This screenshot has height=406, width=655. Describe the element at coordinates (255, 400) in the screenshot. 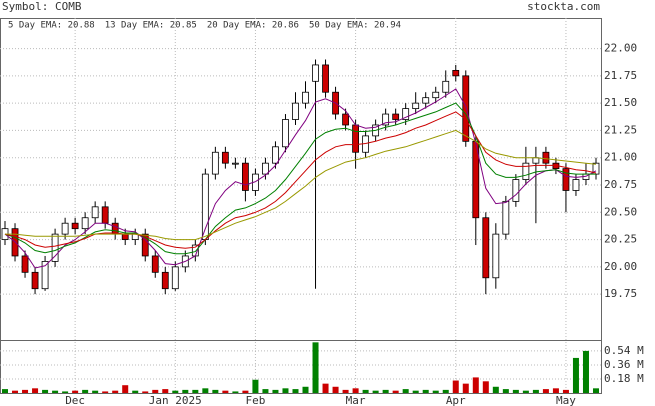

I see `x-tick-label: Feb` at that location.